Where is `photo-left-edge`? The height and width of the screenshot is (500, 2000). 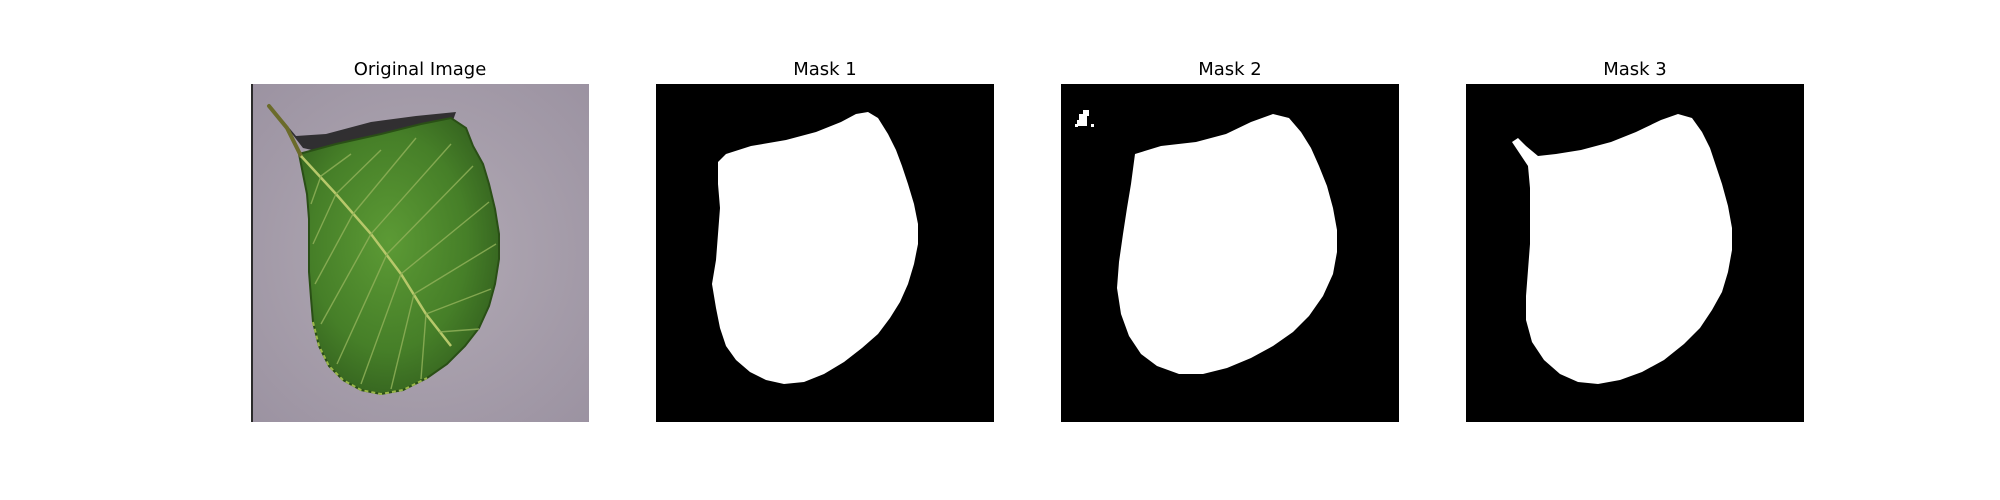 photo-left-edge is located at coordinates (252, 253).